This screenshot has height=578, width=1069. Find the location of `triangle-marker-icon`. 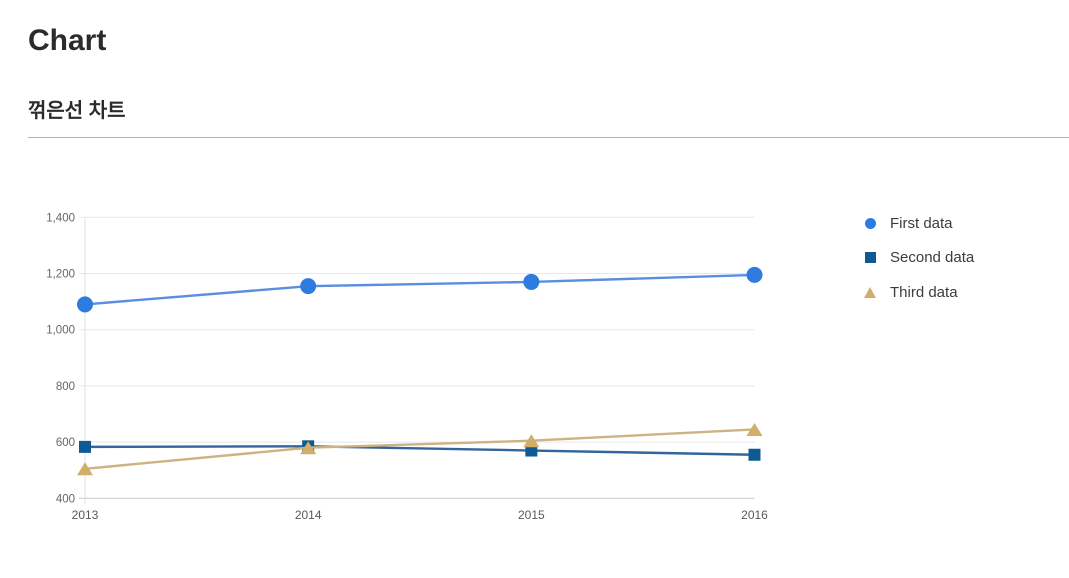

triangle-marker-icon is located at coordinates (870, 292).